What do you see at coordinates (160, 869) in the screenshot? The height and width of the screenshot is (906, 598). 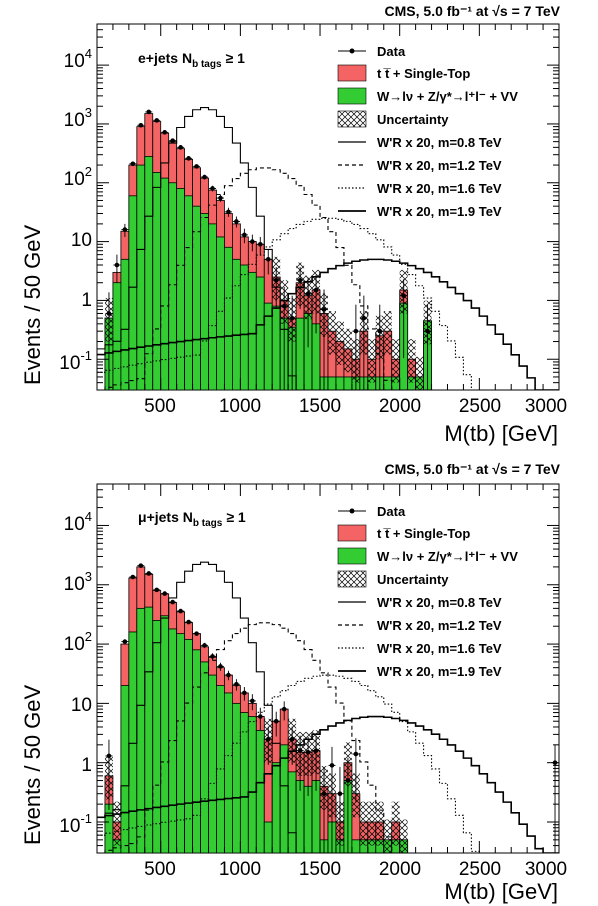 I see `x-tick-label: 500` at bounding box center [160, 869].